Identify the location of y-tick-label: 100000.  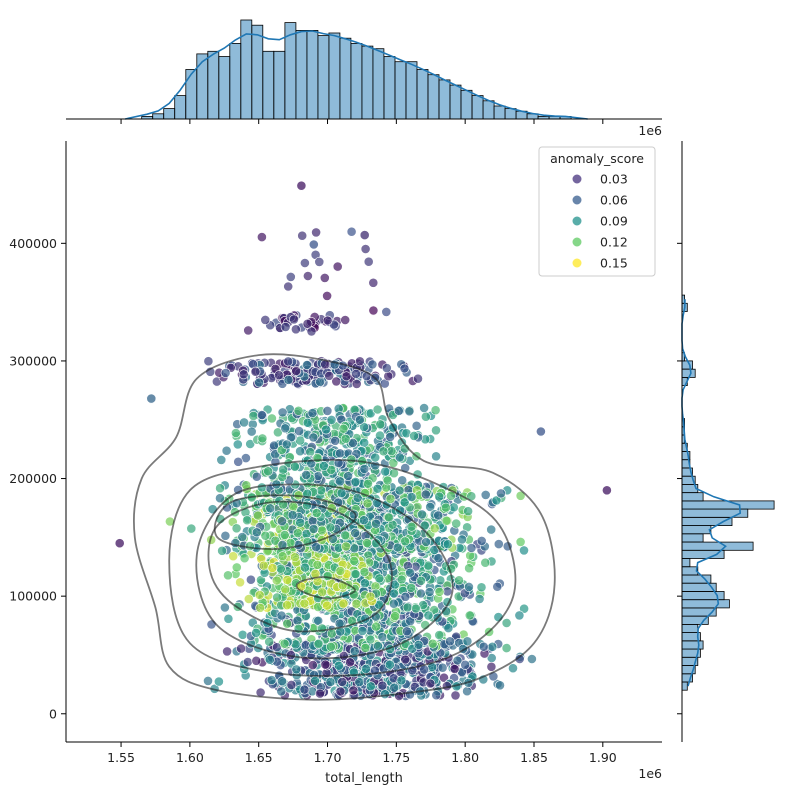
(33, 596).